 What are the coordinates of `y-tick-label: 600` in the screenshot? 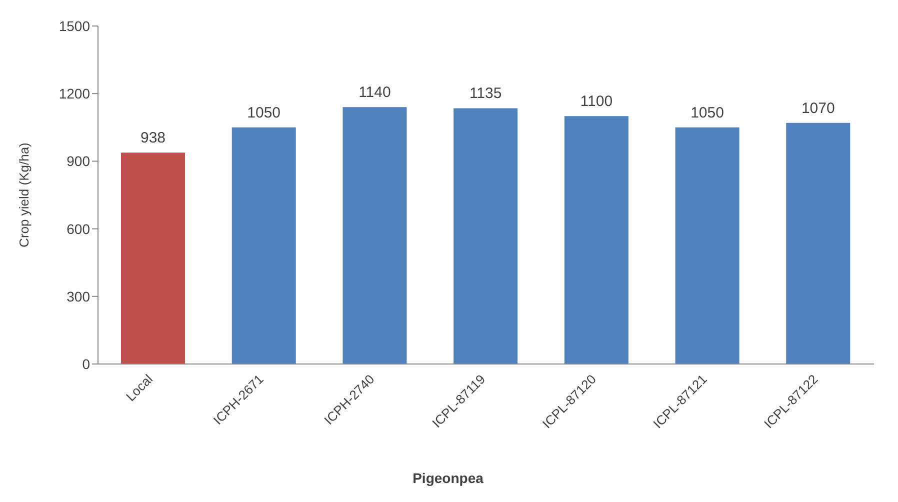 It's located at (78, 228).